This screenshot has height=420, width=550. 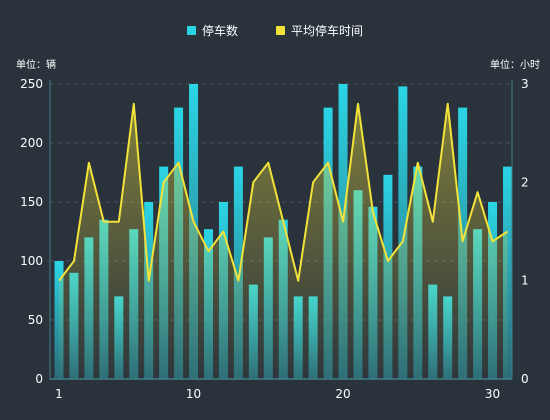 What do you see at coordinates (31, 143) in the screenshot?
I see `y-left-tick-label: 200` at bounding box center [31, 143].